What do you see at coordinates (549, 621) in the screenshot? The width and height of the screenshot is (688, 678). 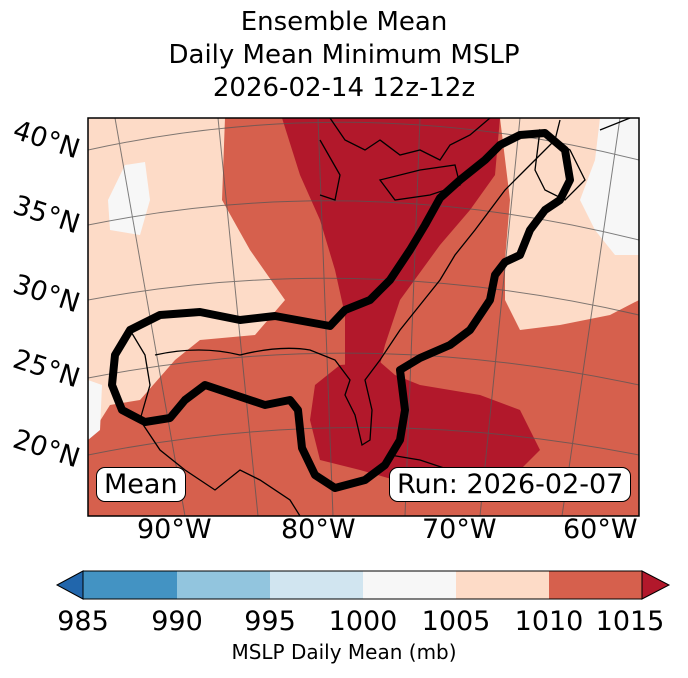 I see `colorbar-tick-1010: 1010` at bounding box center [549, 621].